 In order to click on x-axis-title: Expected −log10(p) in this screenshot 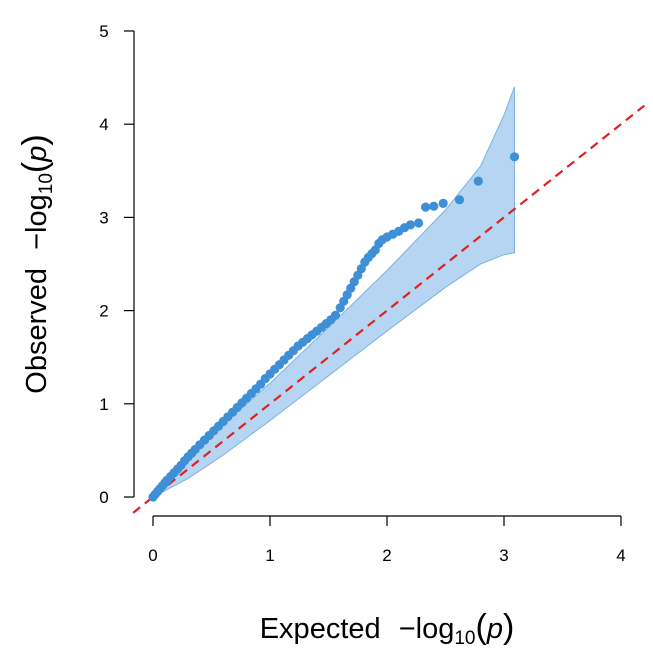, I will do `click(387, 628)`.